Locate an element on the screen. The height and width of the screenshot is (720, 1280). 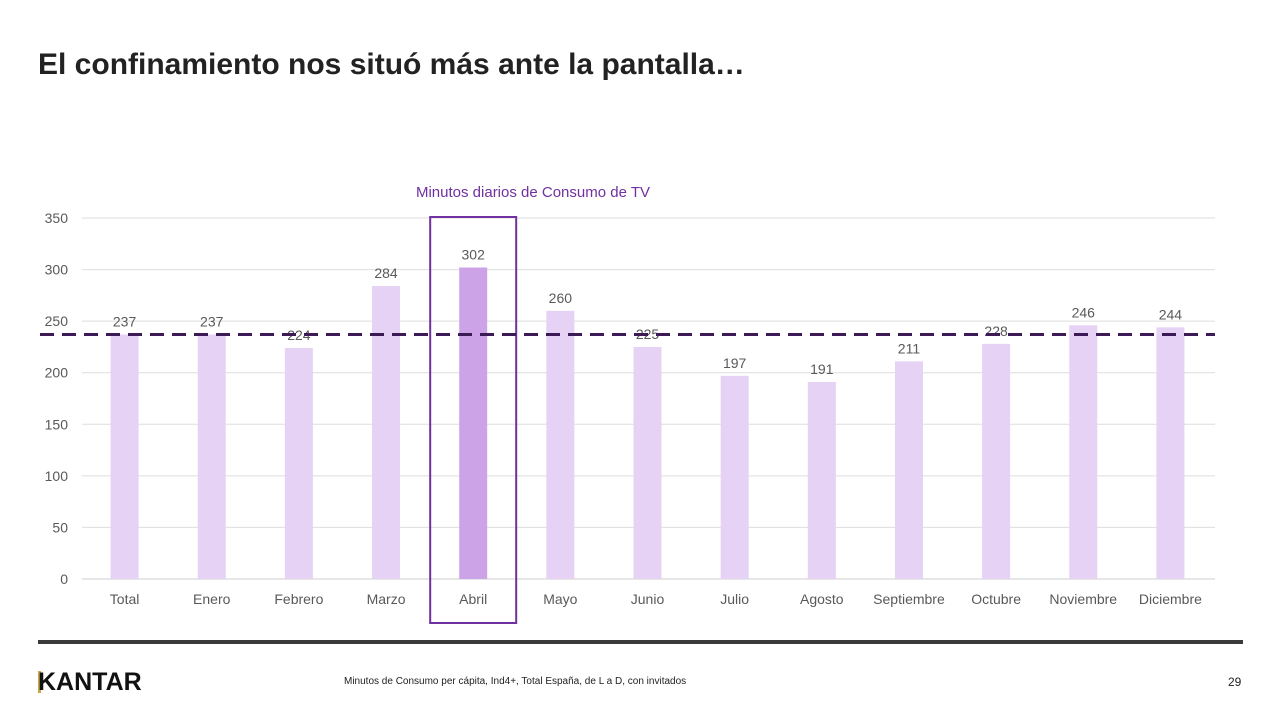
data-label: 228 is located at coordinates (996, 331).